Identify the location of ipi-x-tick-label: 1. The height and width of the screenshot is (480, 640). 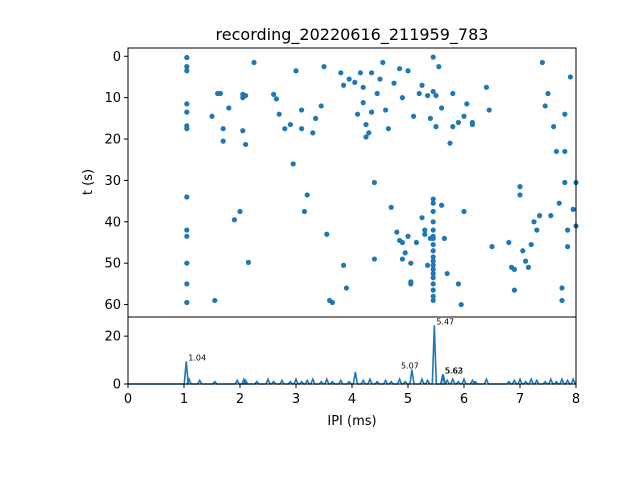
(184, 399).